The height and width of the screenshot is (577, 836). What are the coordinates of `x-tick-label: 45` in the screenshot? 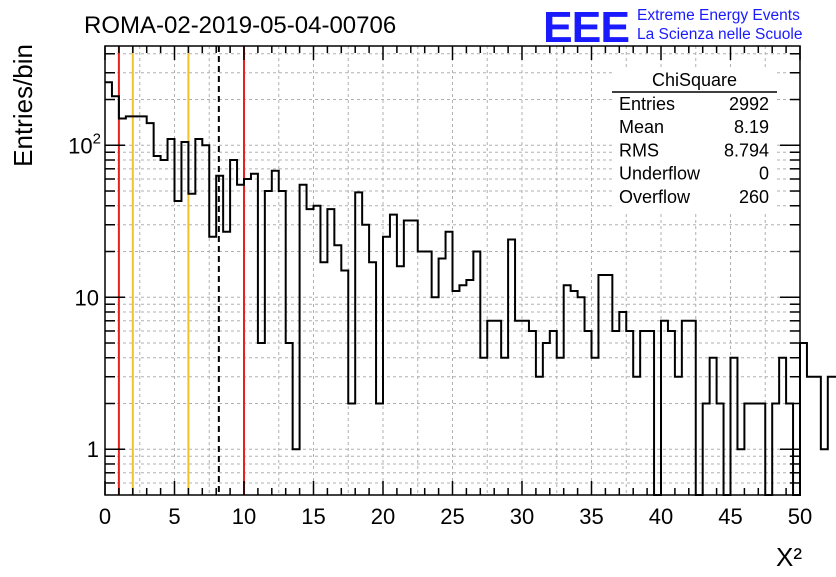 It's located at (730, 516).